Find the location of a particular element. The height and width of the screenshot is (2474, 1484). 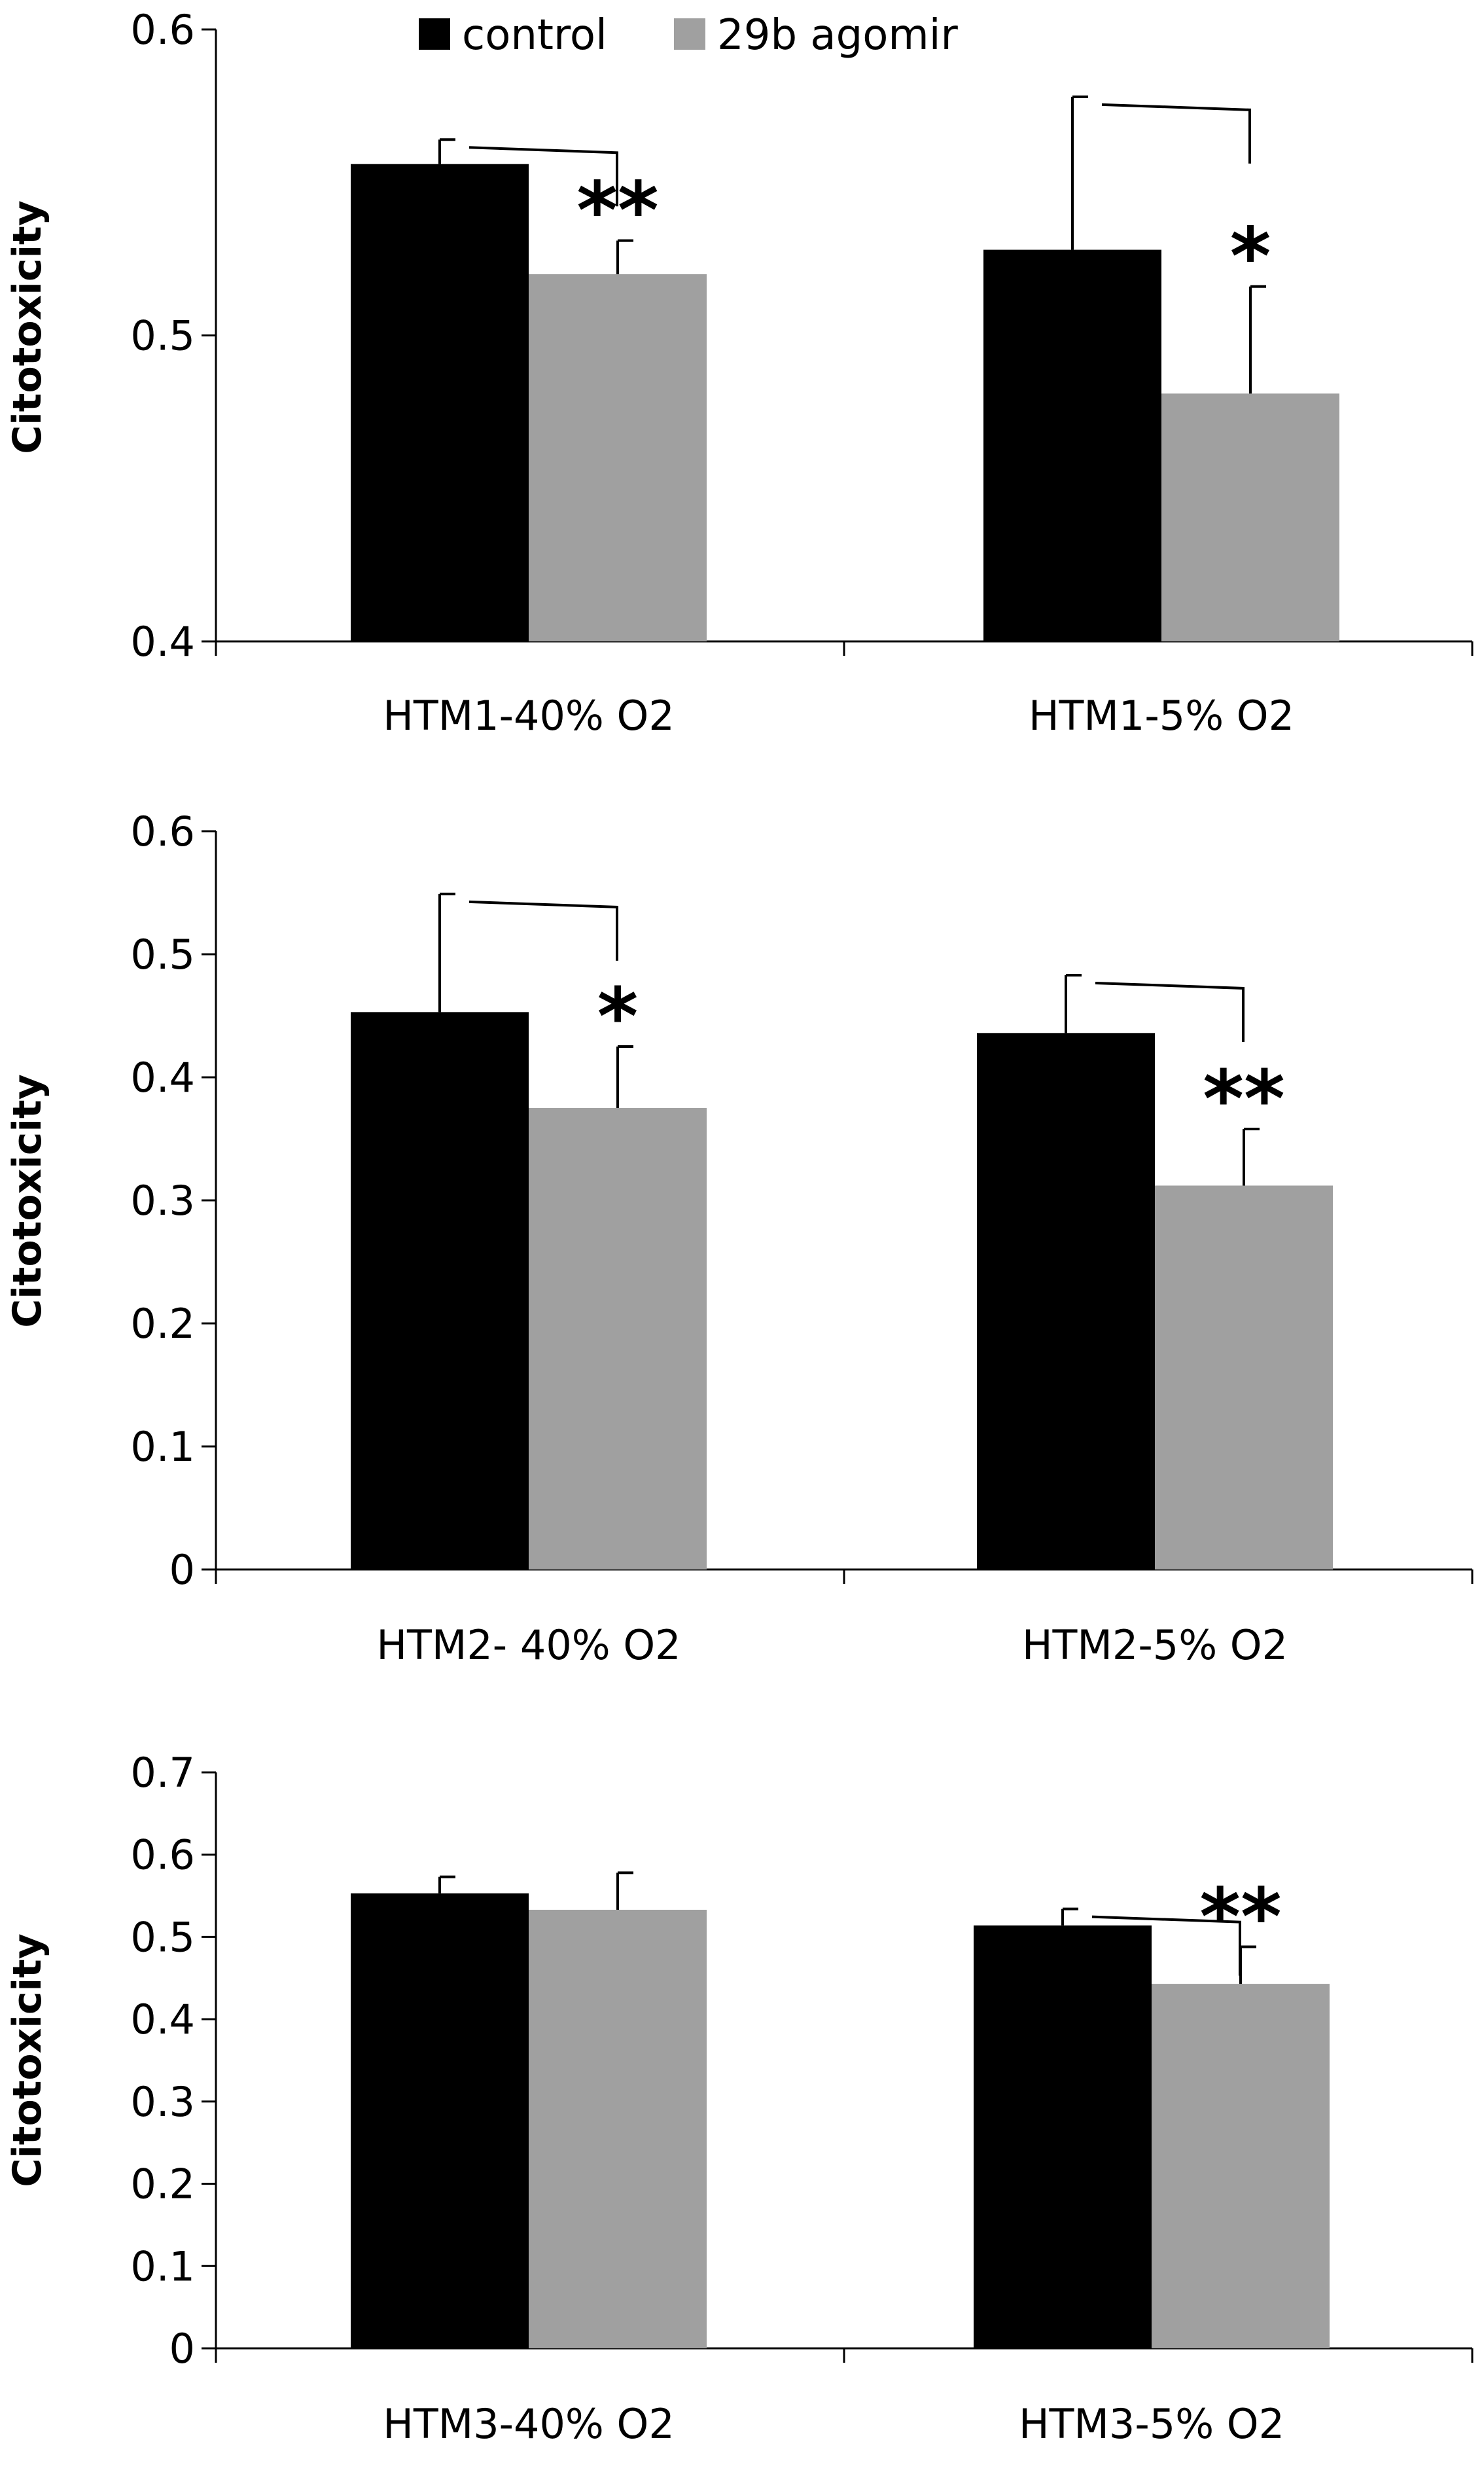

legend-label-agomir: 29b agomir is located at coordinates (838, 35).